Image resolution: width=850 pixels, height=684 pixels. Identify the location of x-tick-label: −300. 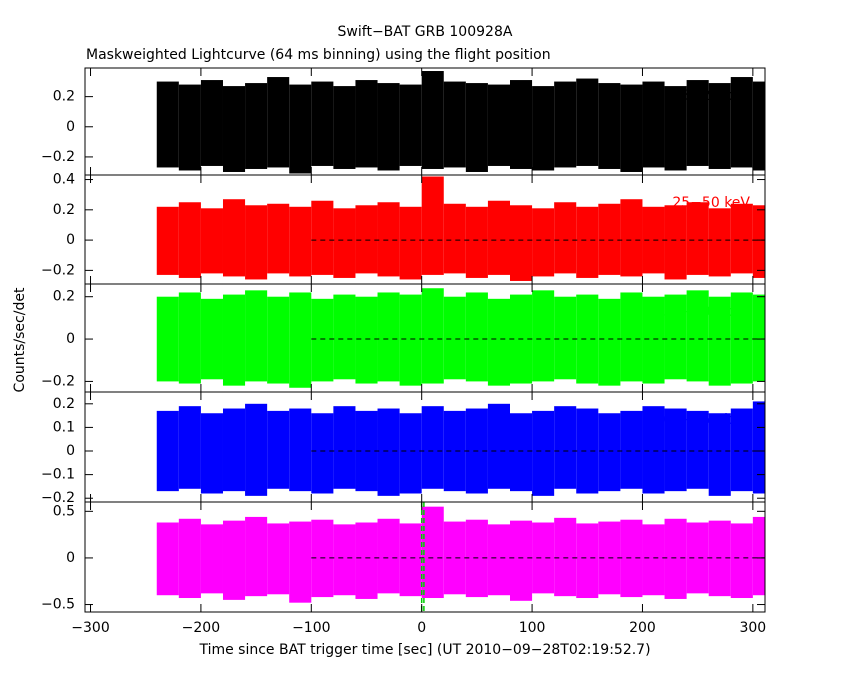
(90, 628).